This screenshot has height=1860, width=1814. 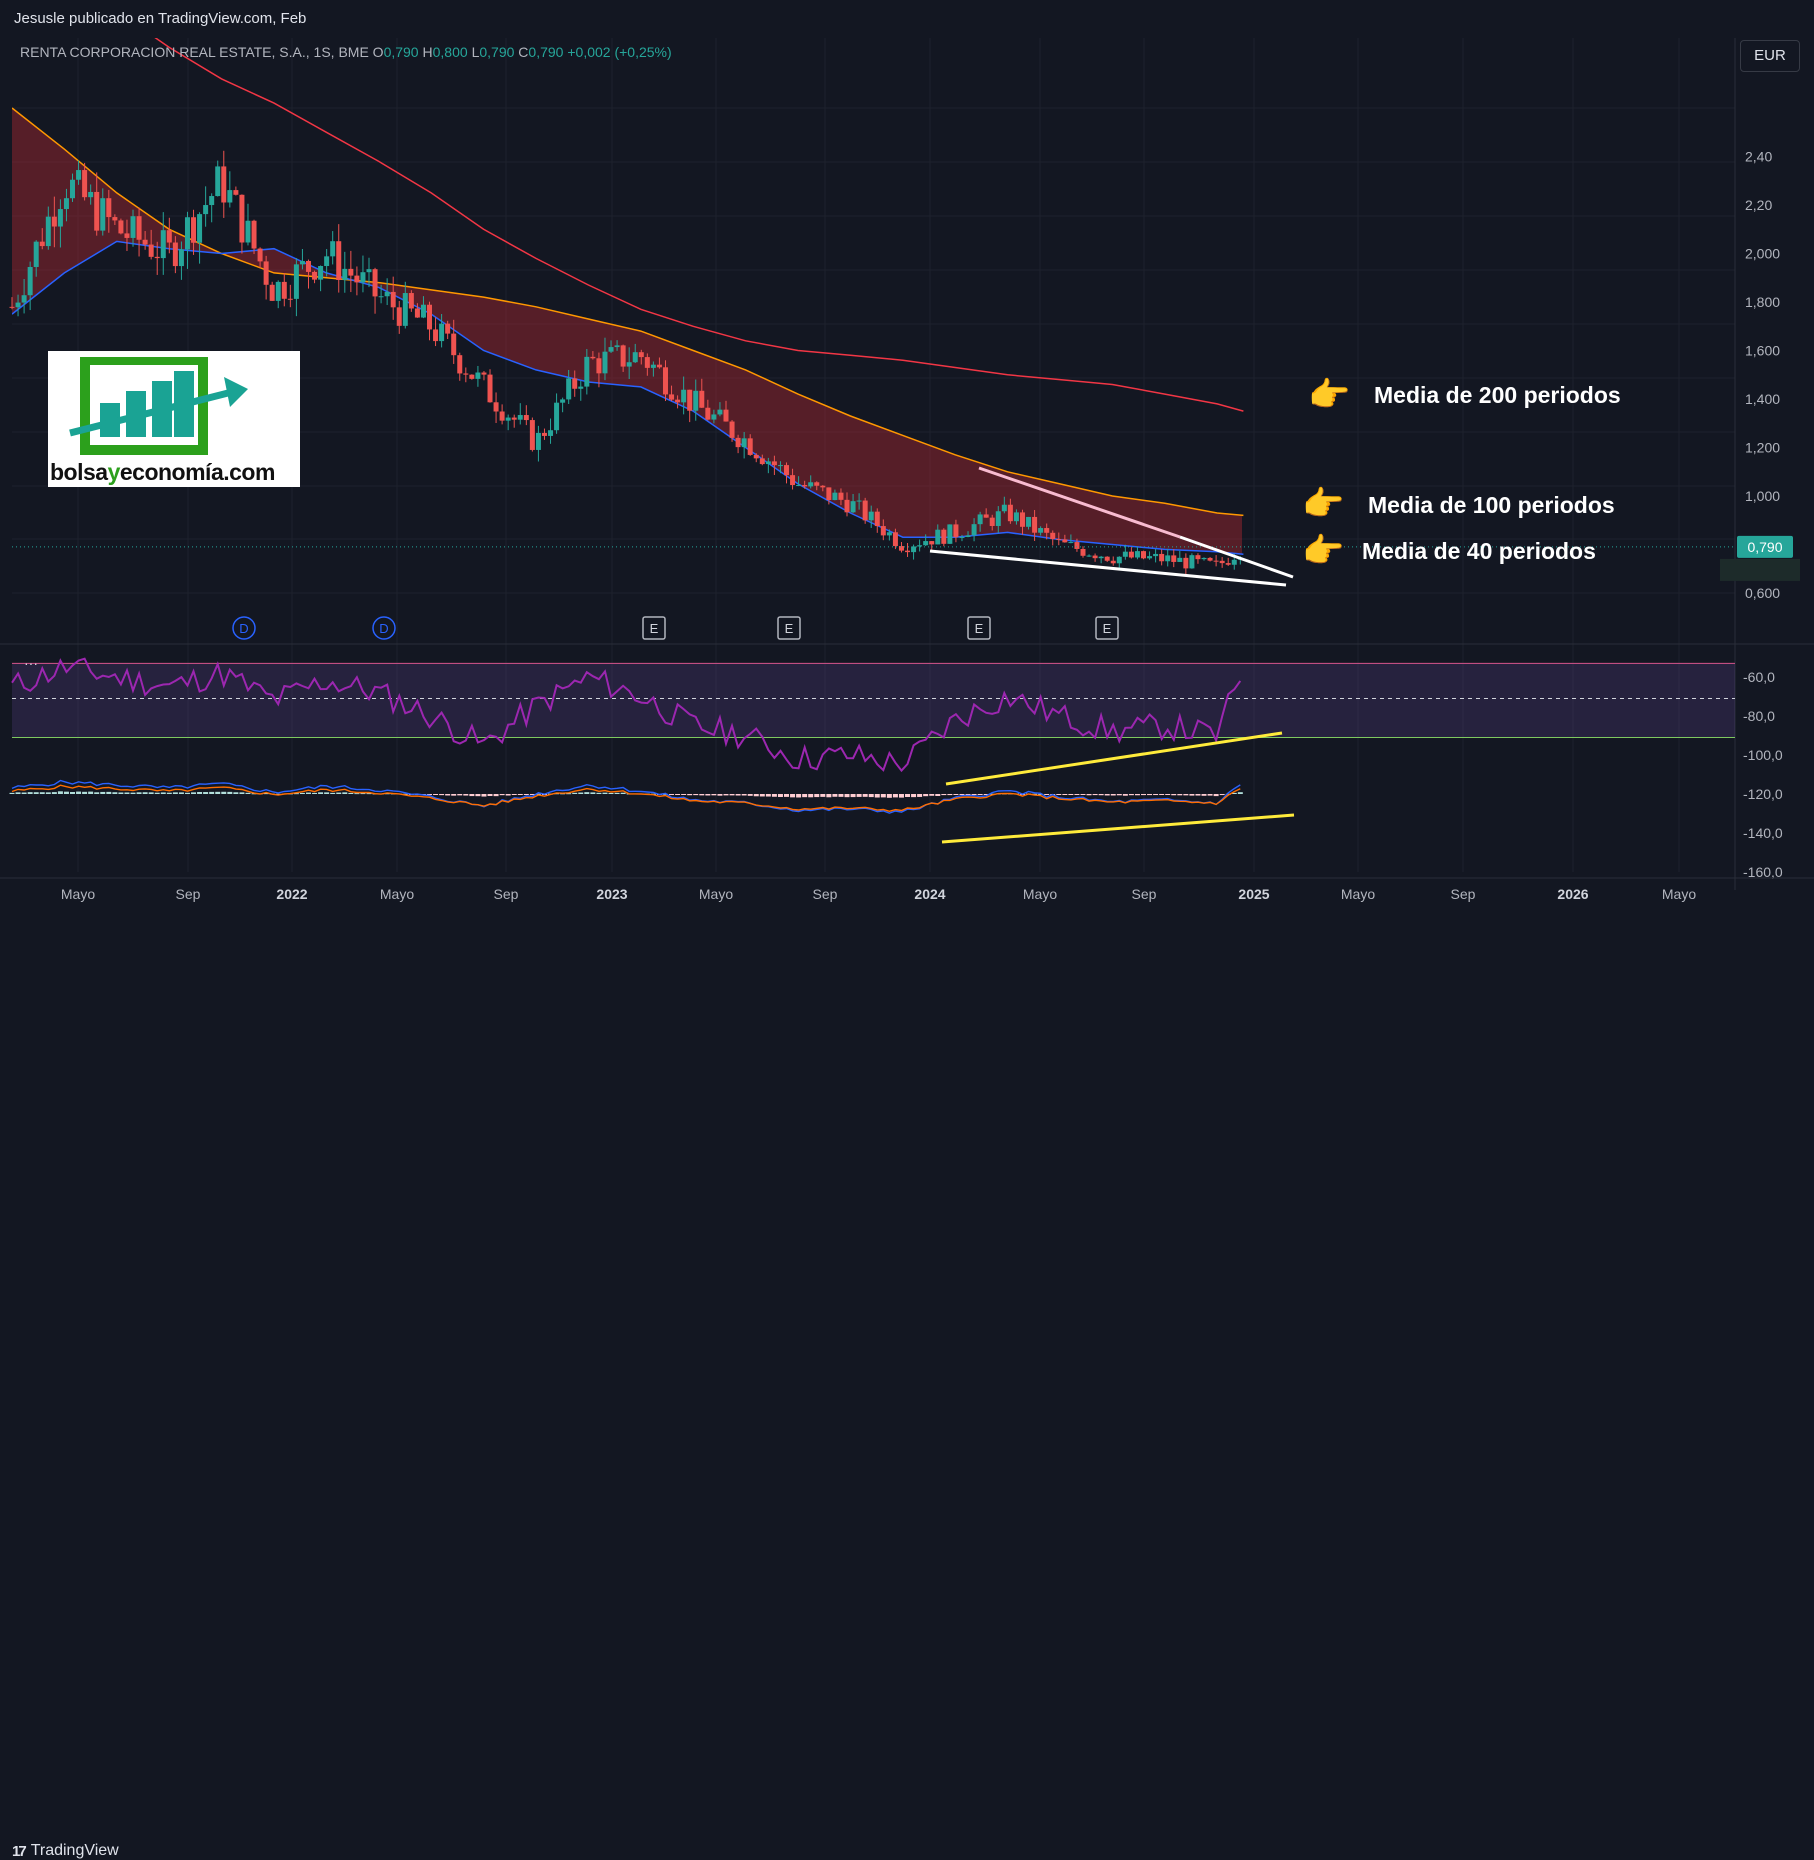 I want to click on rsi-band, so click(x=873, y=700).